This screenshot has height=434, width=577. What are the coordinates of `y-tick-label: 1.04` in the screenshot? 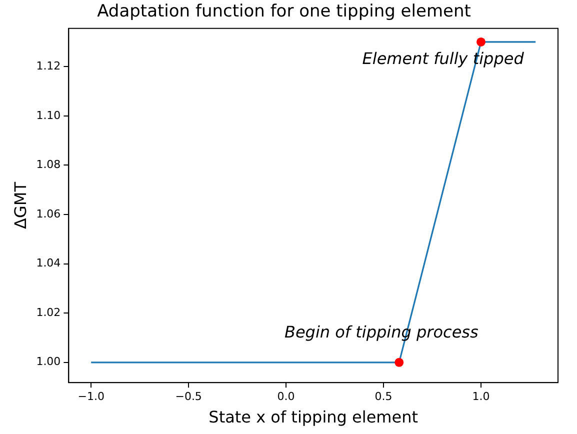 It's located at (48, 263).